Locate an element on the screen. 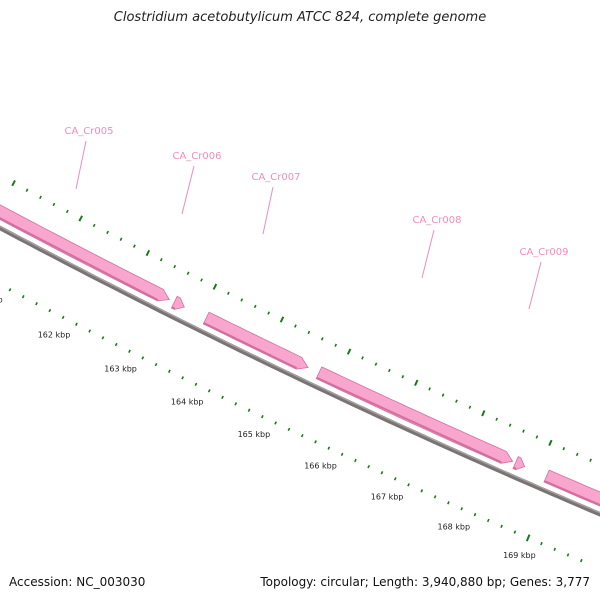  gene-label: CA_Cr007 is located at coordinates (275, 177).